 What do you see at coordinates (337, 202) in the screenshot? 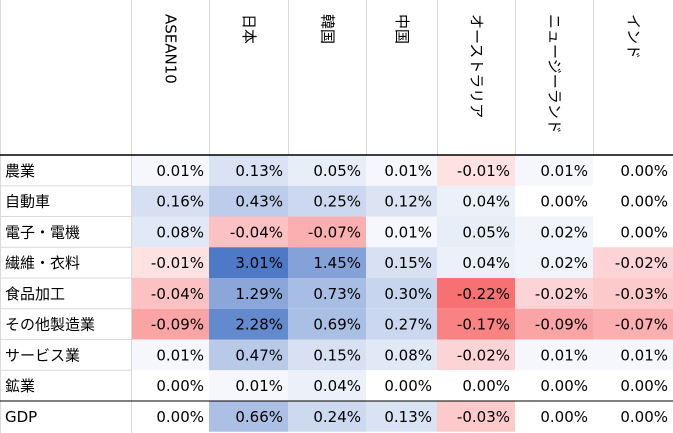
I see `data-label: 0.25%` at bounding box center [337, 202].